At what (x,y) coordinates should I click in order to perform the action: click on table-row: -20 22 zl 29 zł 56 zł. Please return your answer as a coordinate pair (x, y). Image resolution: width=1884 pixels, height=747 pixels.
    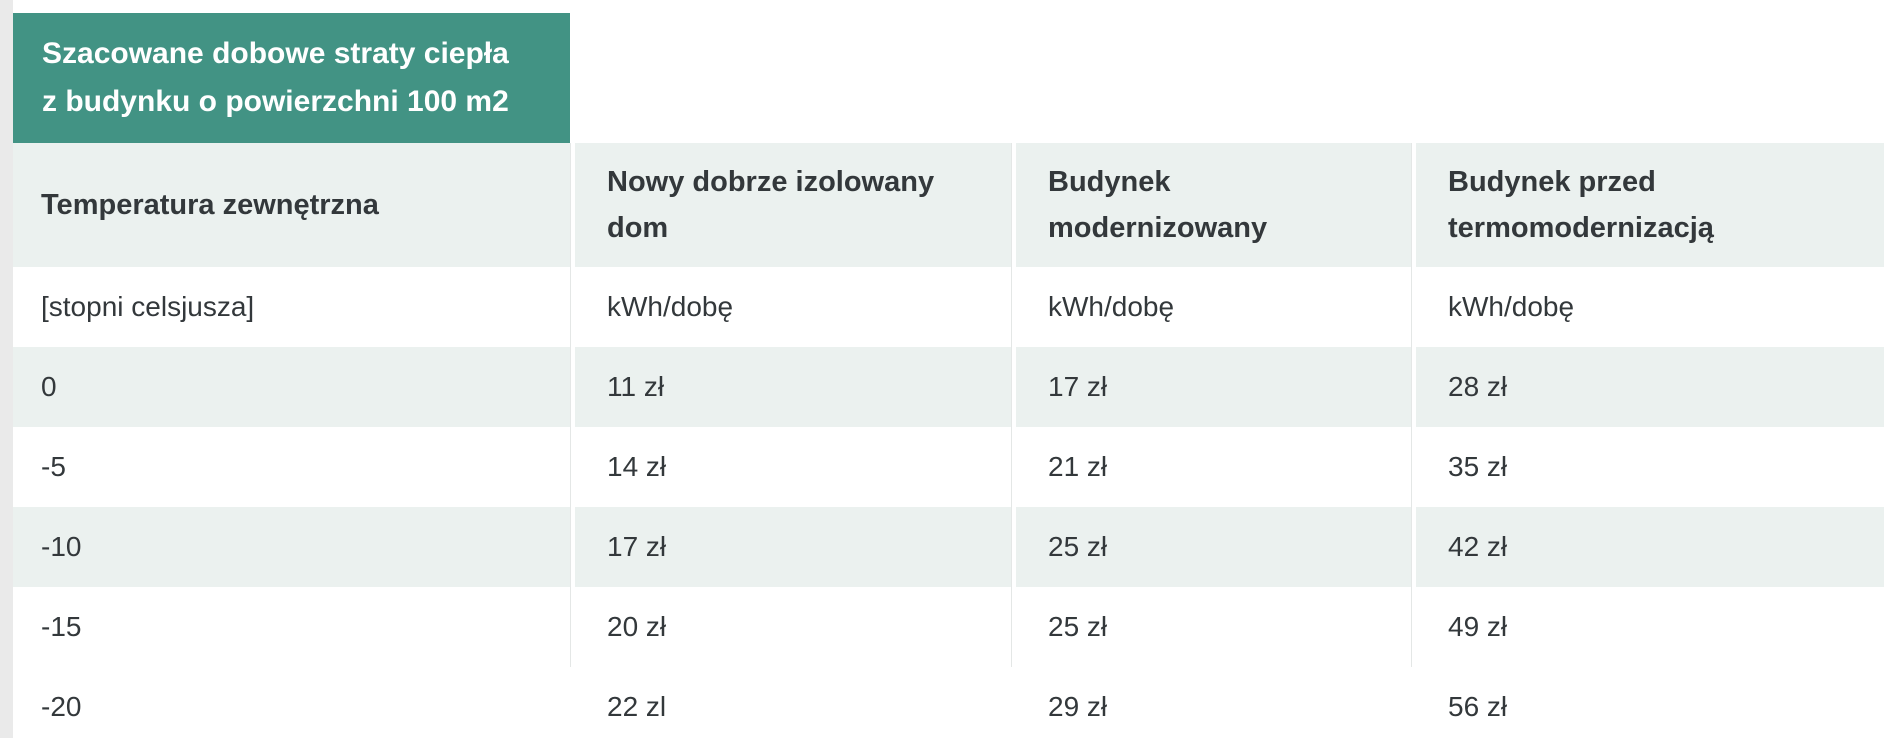
    Looking at the image, I should click on (948, 707).